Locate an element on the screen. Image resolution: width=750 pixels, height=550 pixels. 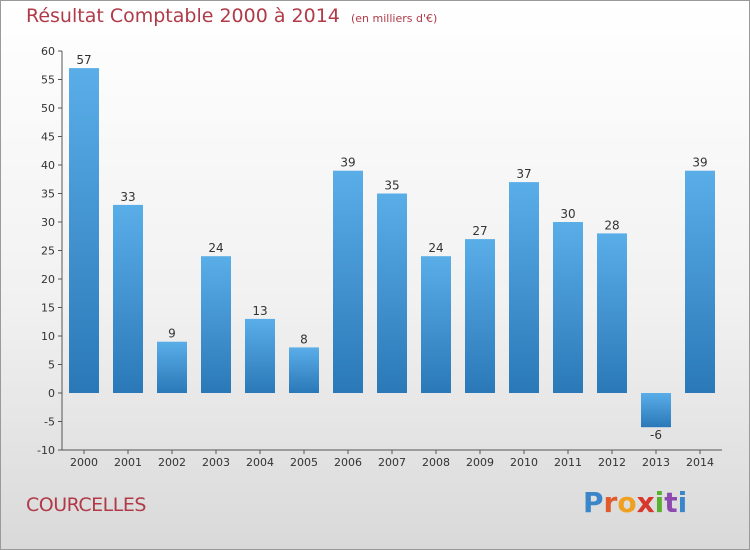
y-tick-label: 45 is located at coordinates (48, 137).